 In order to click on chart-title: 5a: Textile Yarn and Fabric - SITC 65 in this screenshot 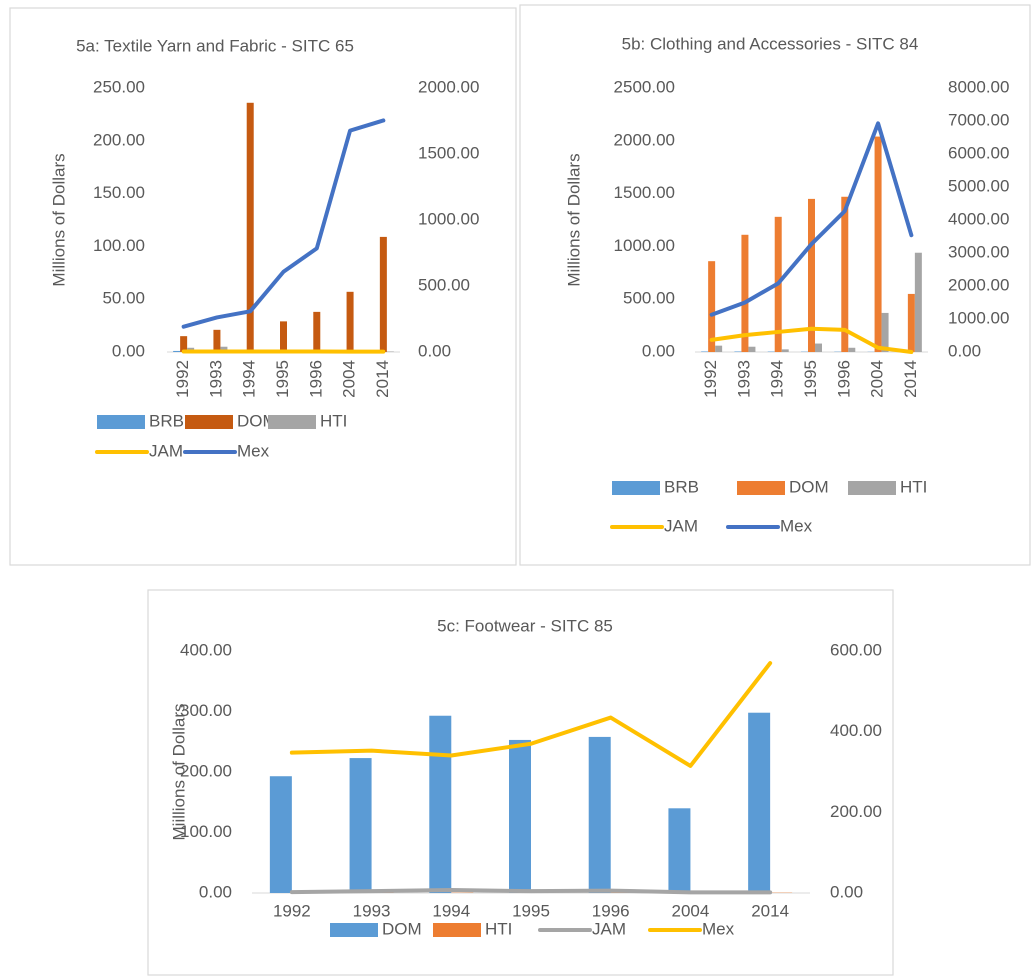, I will do `click(215, 45)`.